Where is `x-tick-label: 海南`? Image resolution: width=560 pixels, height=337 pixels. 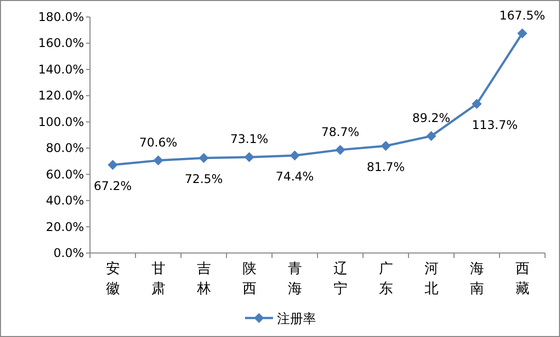 x-tick-label: 海南 is located at coordinates (477, 279).